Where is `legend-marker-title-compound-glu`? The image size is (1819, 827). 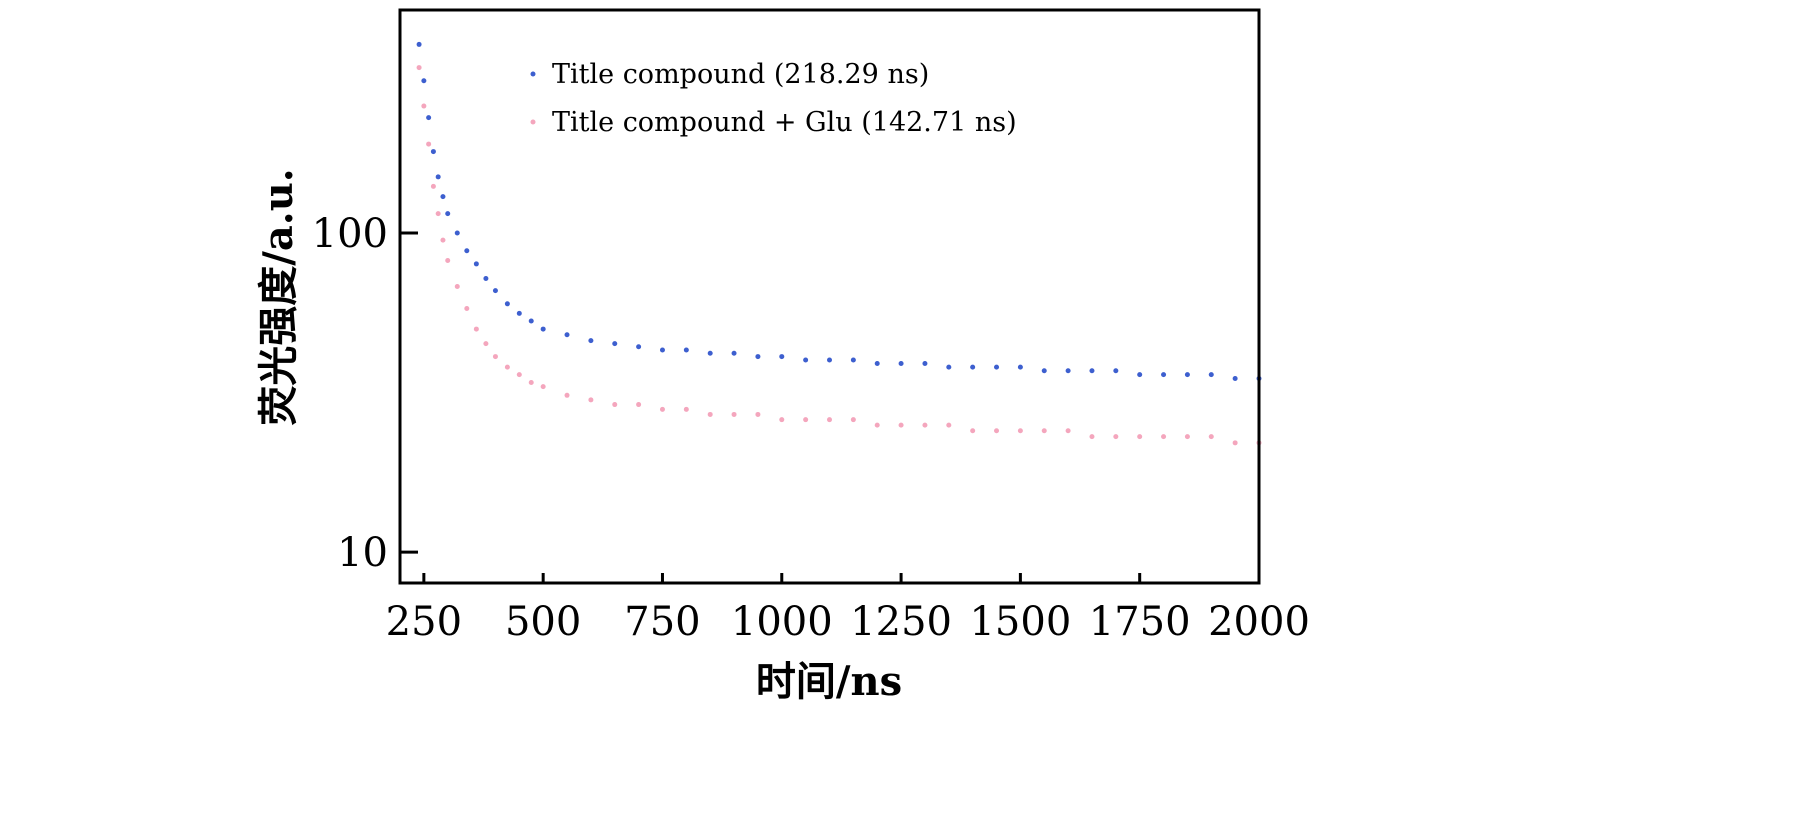 legend-marker-title-compound-glu is located at coordinates (533, 122).